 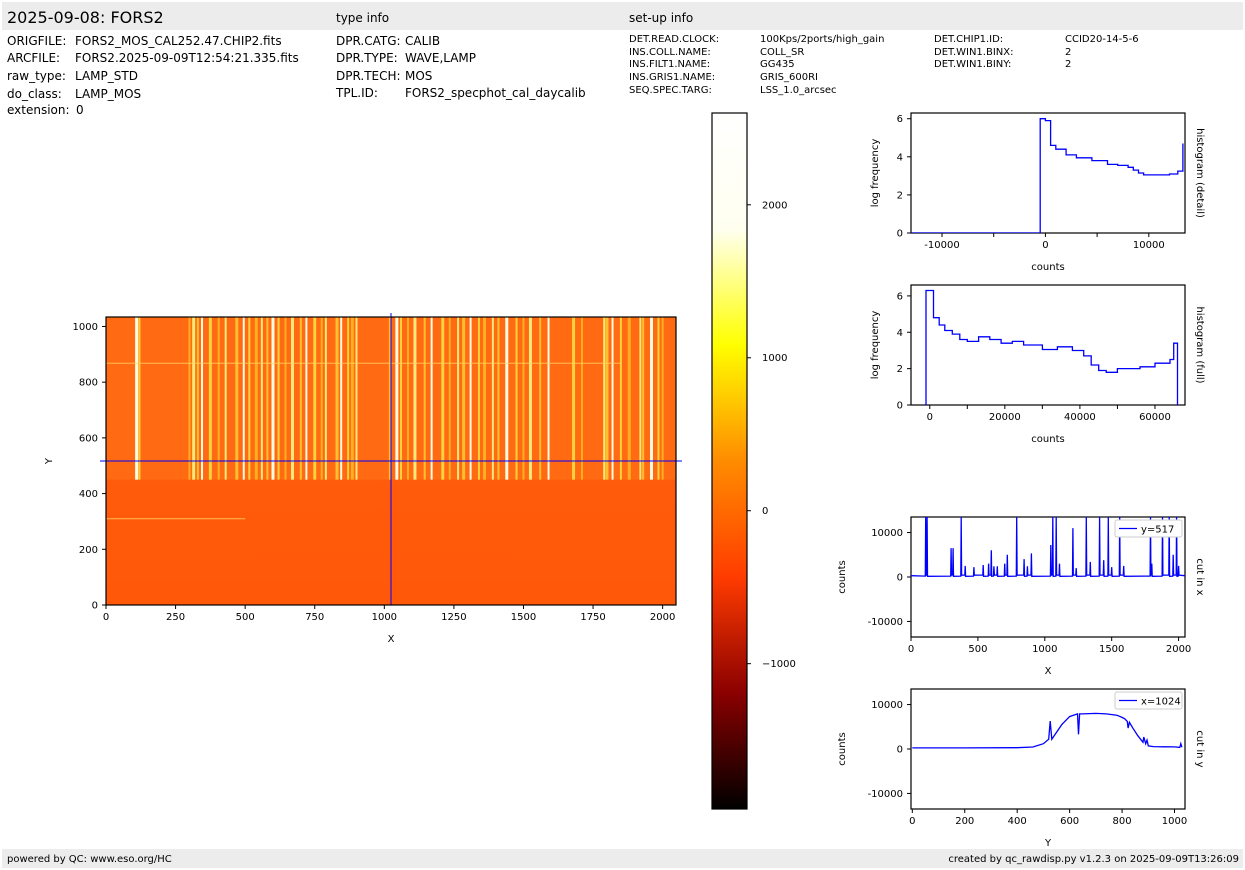 What do you see at coordinates (523, 617) in the screenshot?
I see `x-tick-label: 1500` at bounding box center [523, 617].